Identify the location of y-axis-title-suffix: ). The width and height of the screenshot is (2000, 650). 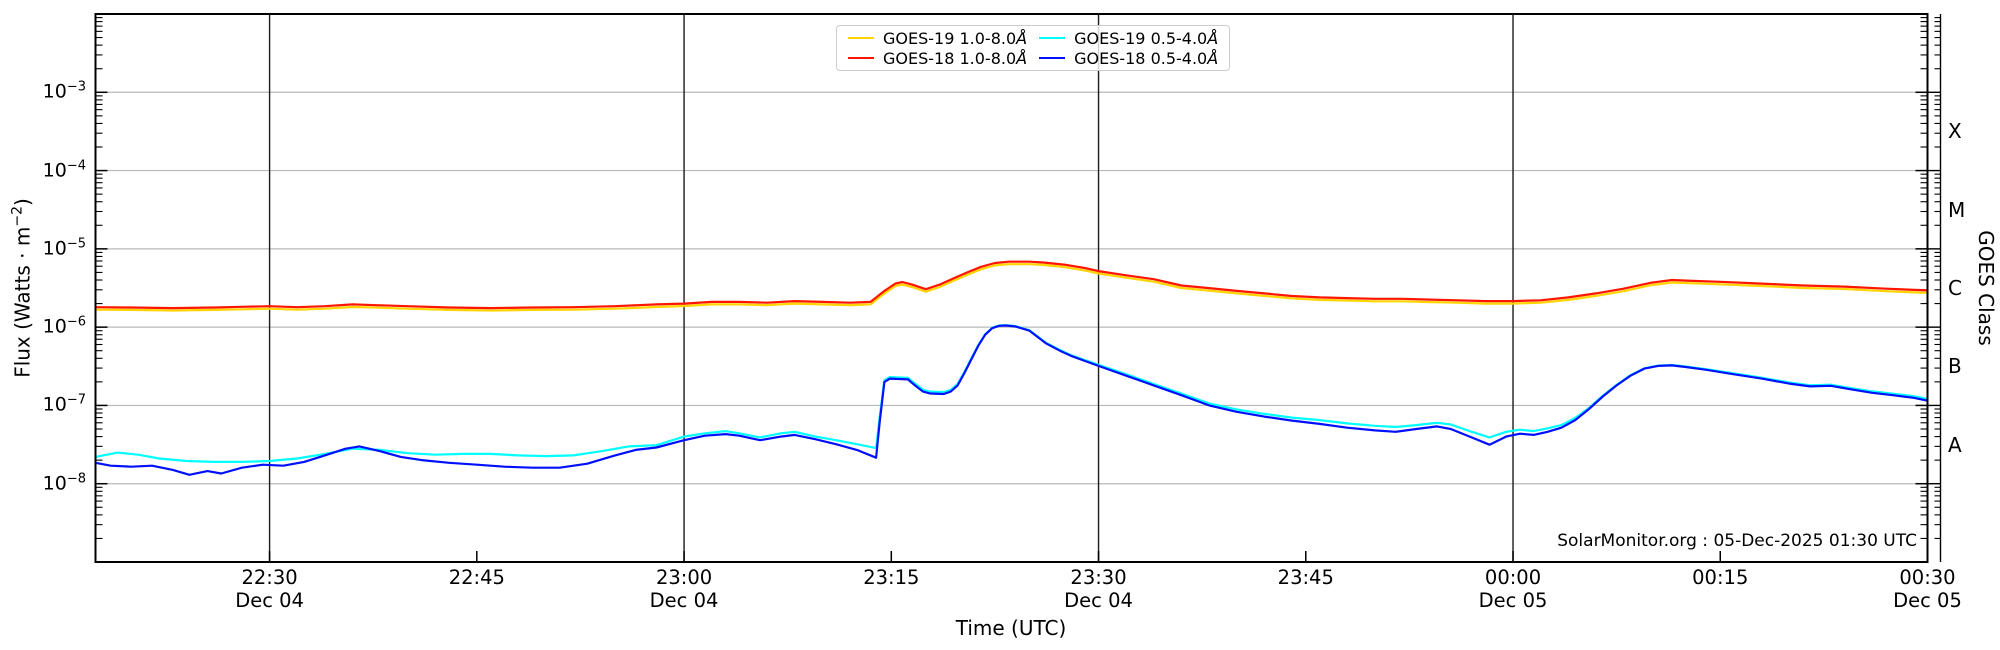
(22, 202).